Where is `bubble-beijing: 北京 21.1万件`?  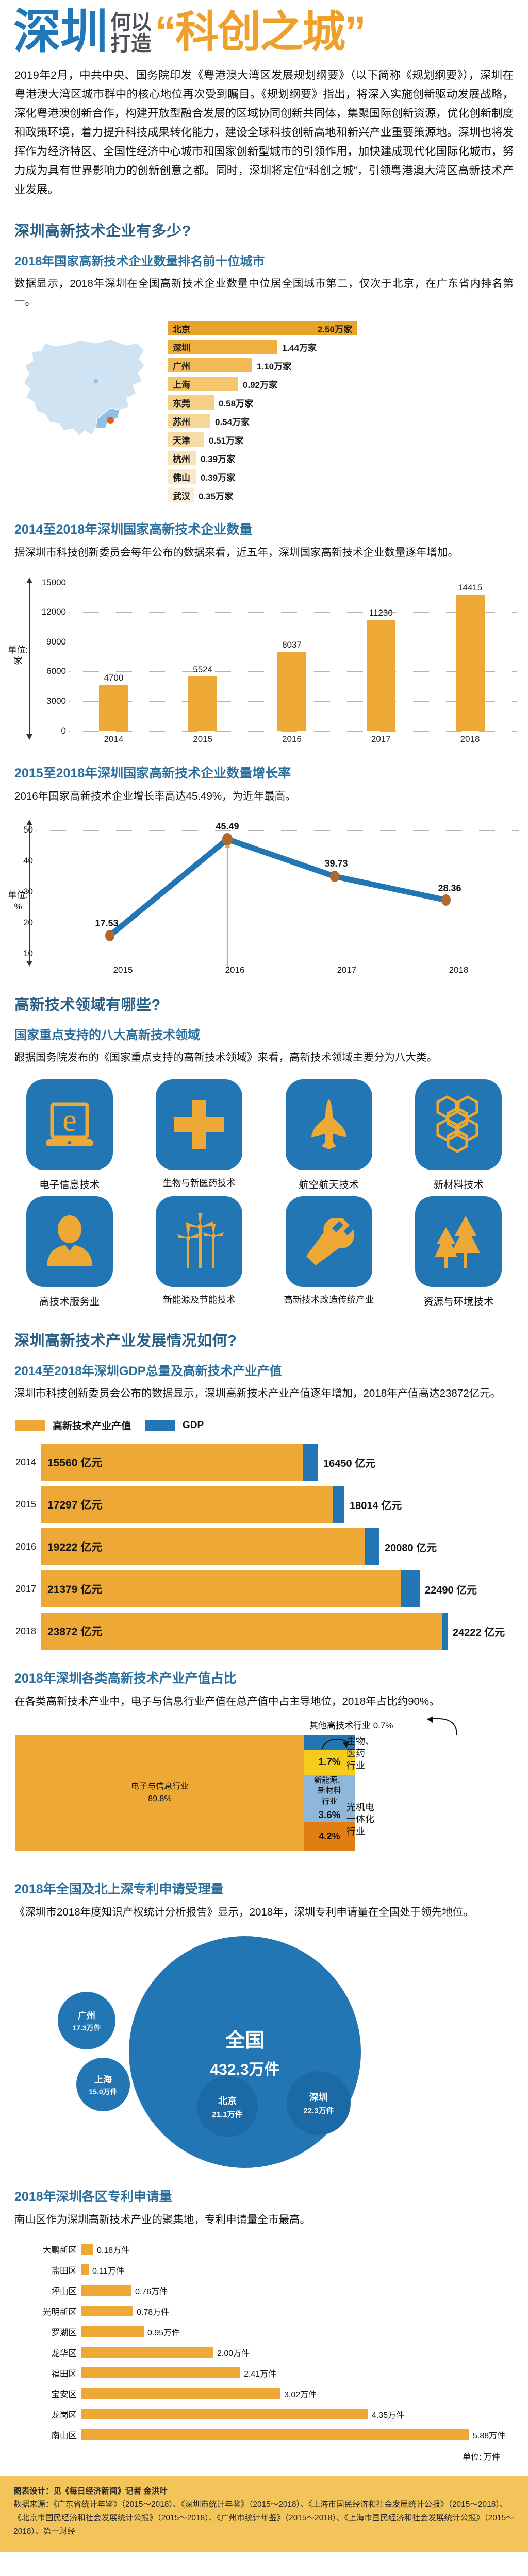
bubble-beijing: 北京 21.1万件 is located at coordinates (228, 2106).